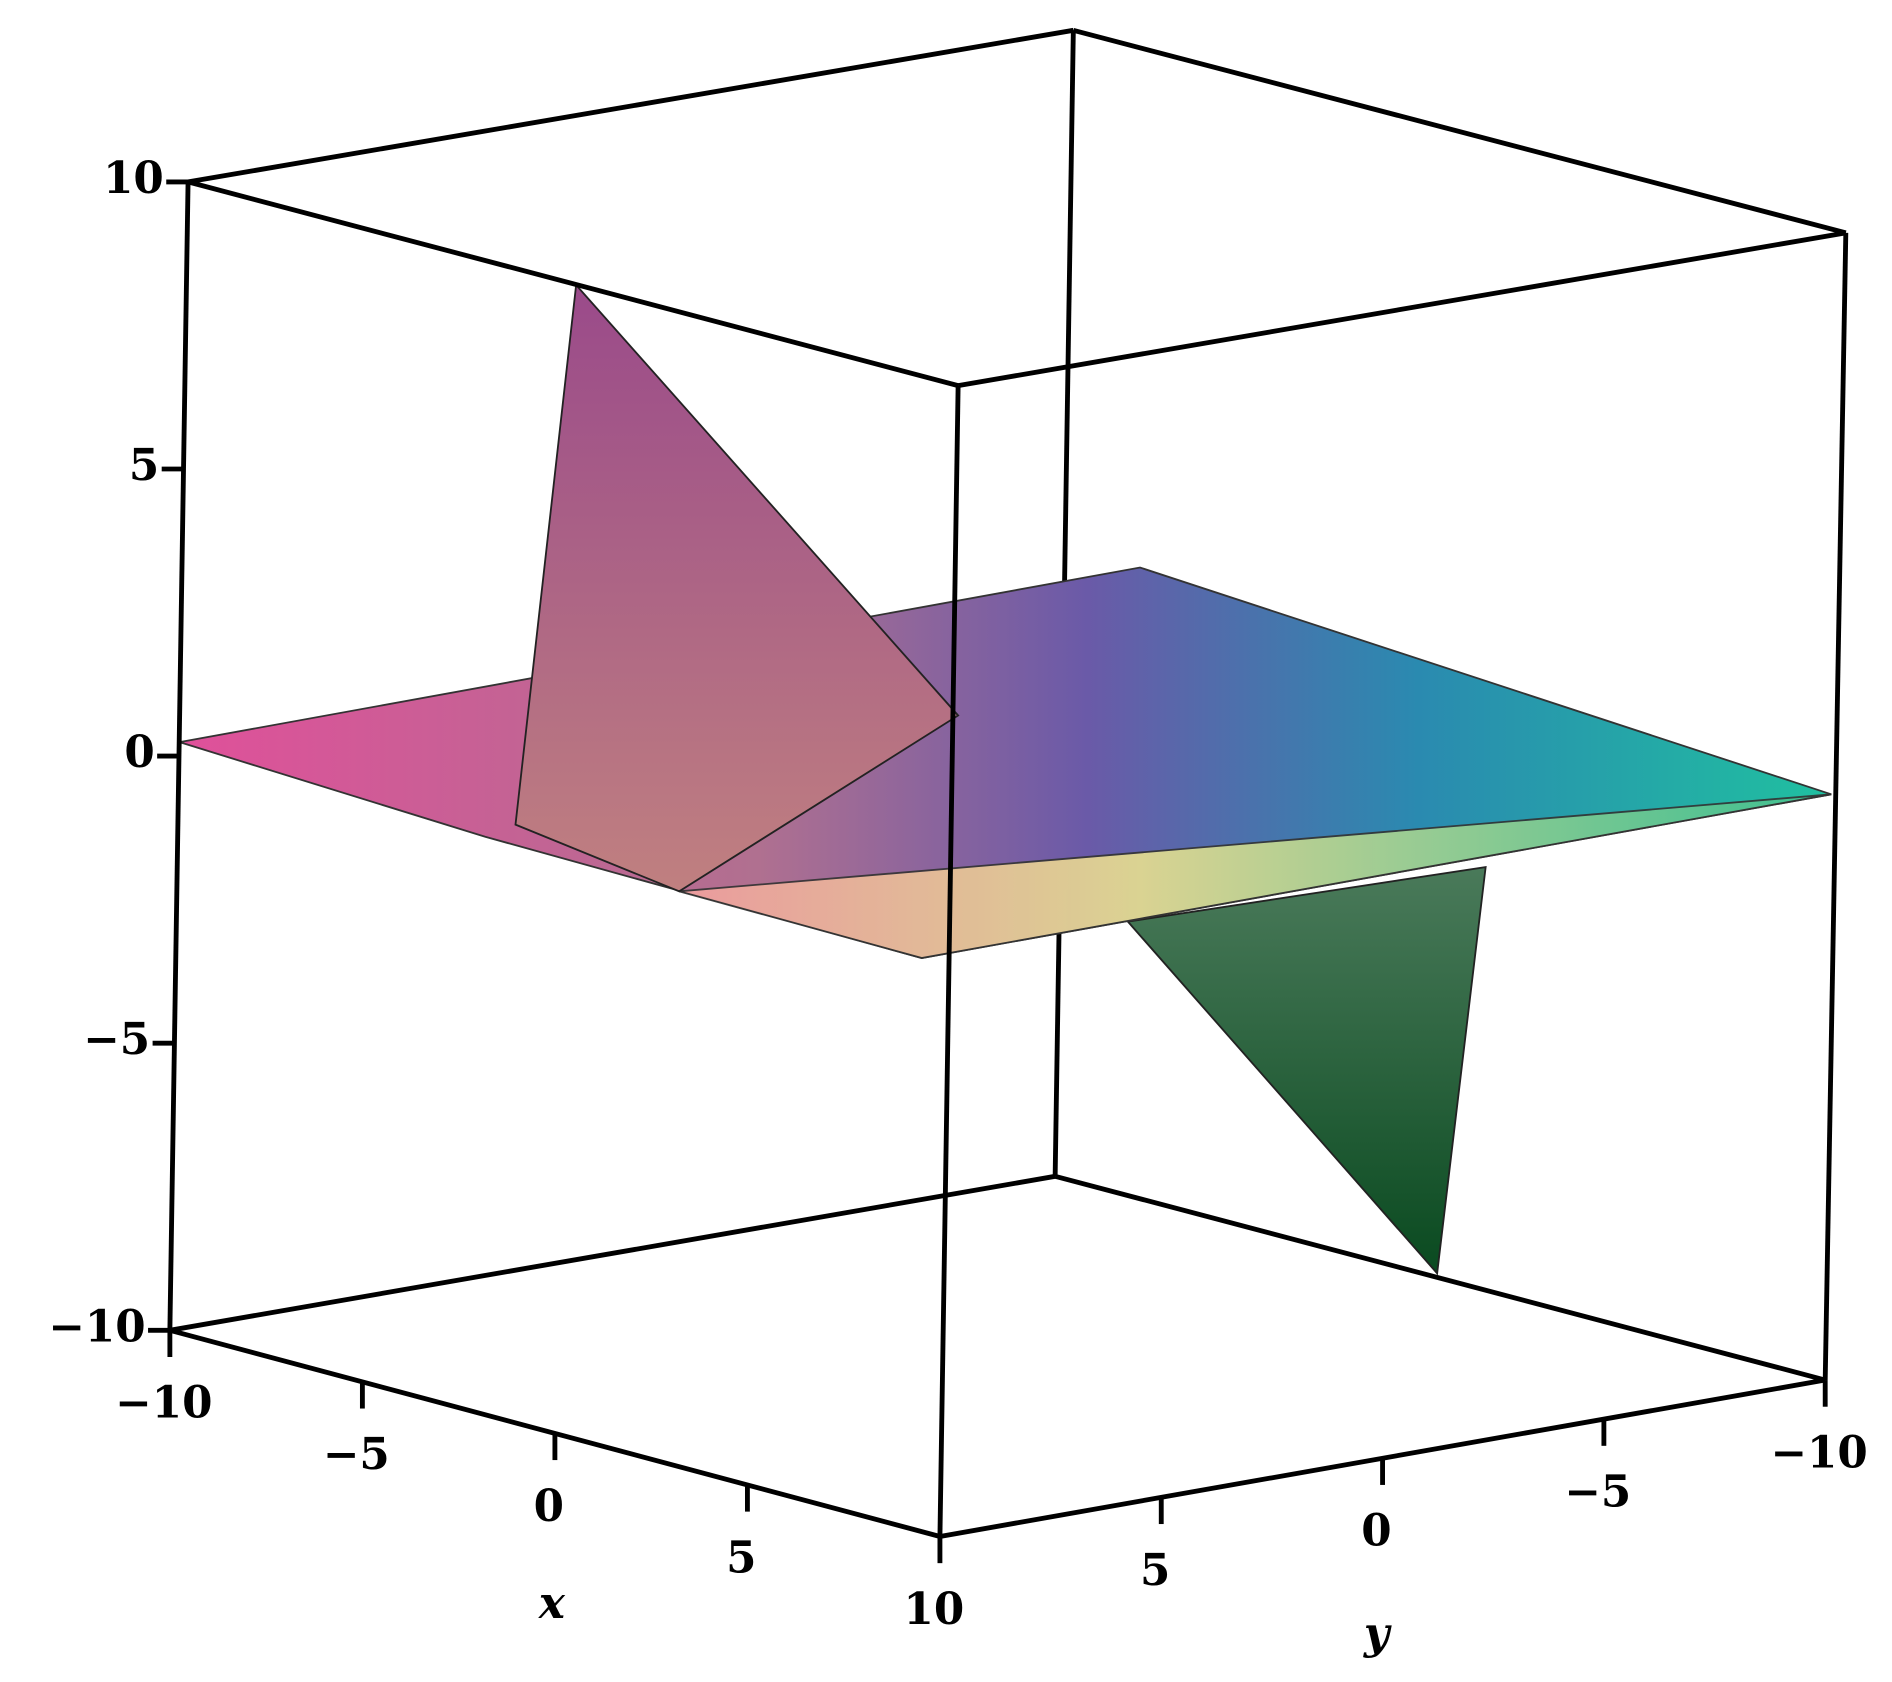 The width and height of the screenshot is (1892, 1682). I want to click on z-tick-label: 10, so click(133, 178).